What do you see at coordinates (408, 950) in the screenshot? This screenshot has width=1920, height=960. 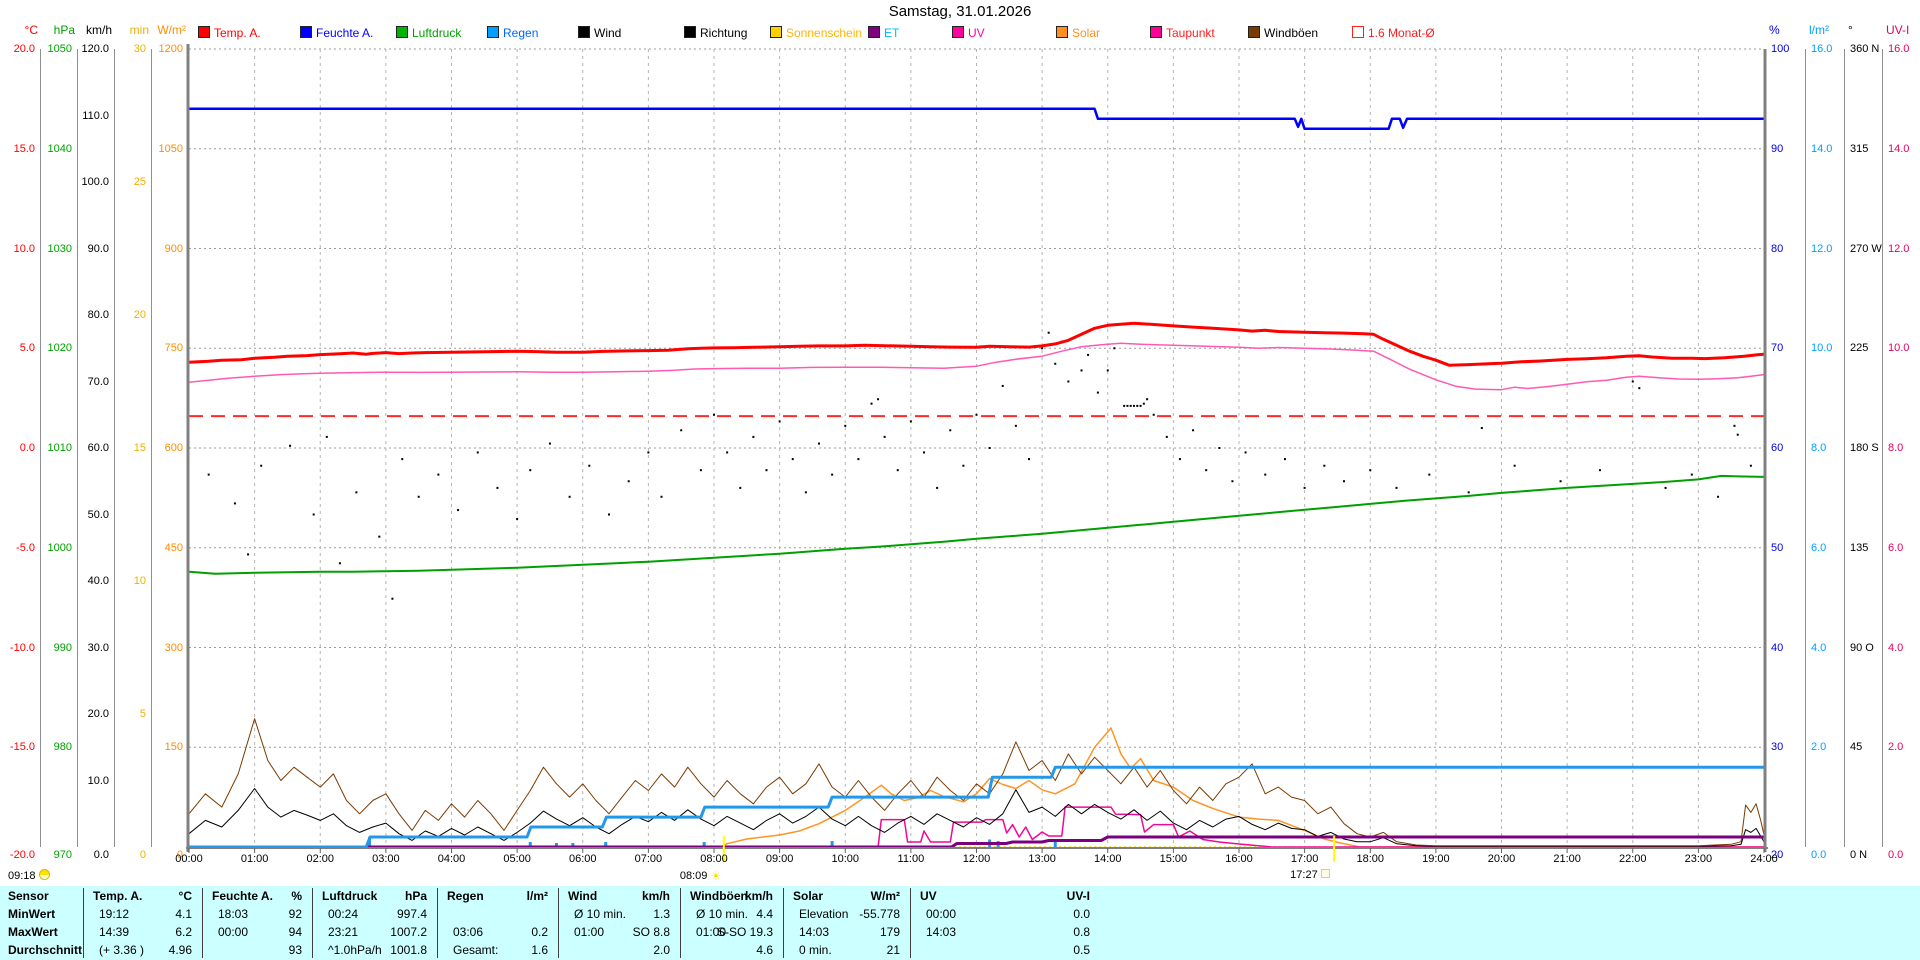 I see `table-cell-value: 1001.8` at bounding box center [408, 950].